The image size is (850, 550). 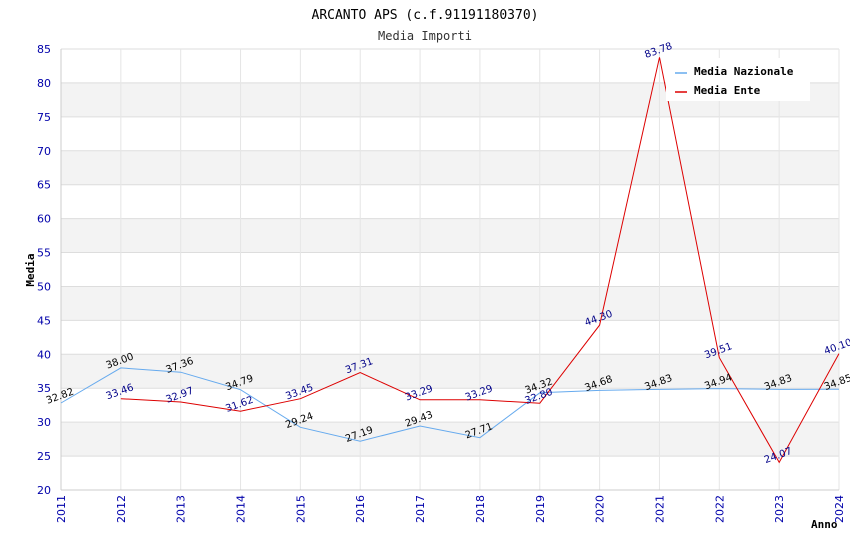 What do you see at coordinates (44, 388) in the screenshot?
I see `y-tick-label: 35` at bounding box center [44, 388].